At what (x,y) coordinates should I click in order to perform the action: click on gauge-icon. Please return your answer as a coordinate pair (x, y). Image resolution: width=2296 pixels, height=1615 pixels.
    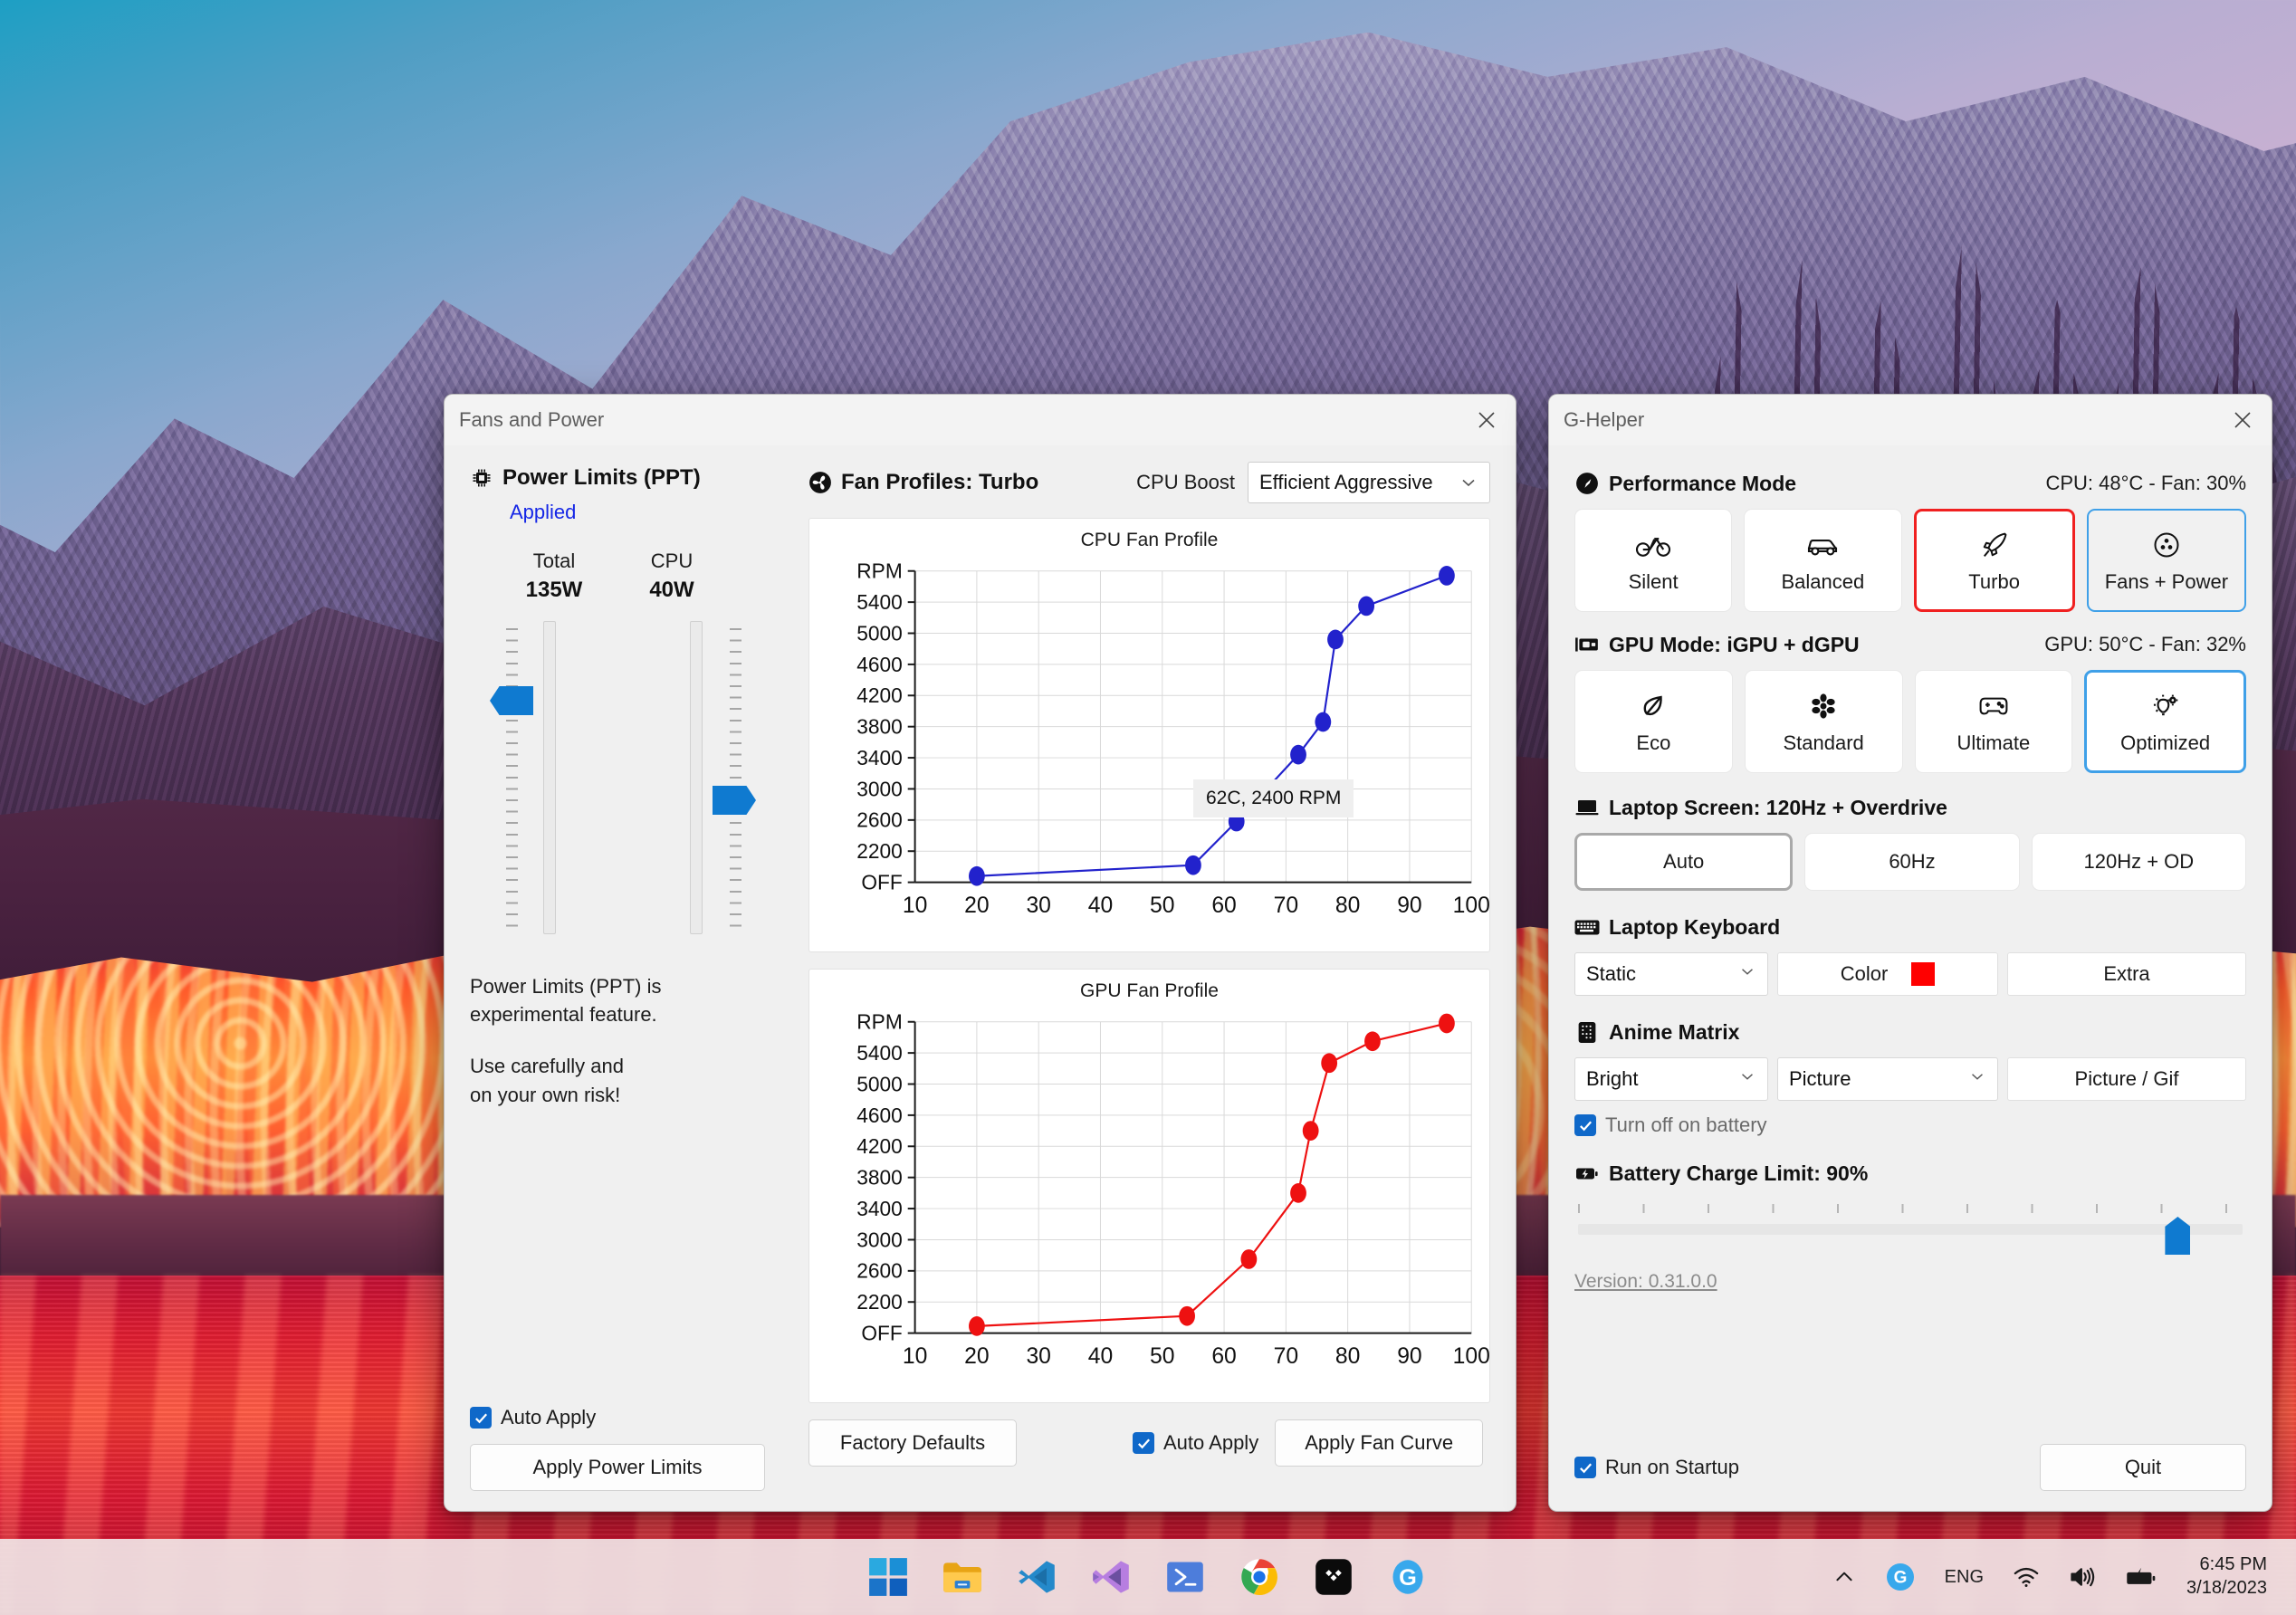
    Looking at the image, I should click on (1587, 483).